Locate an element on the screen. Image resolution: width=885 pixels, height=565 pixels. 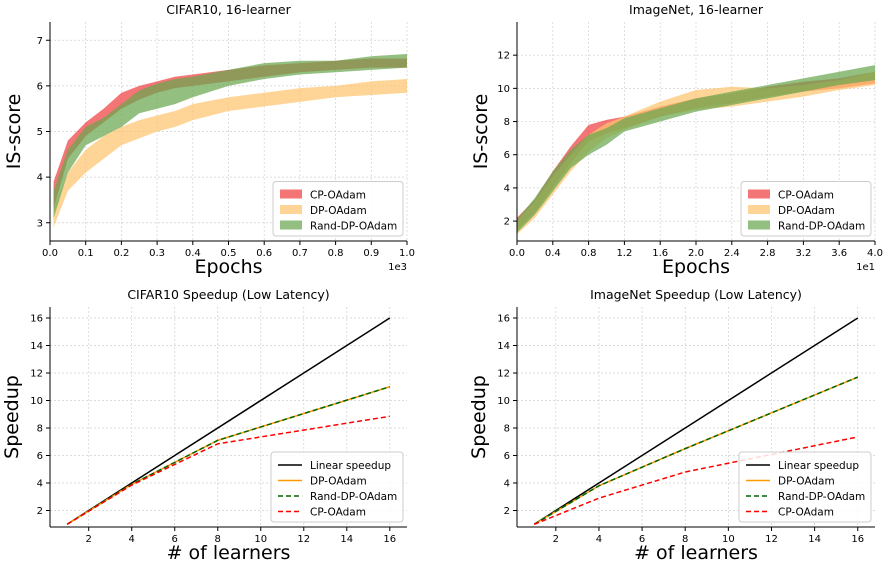
y-tick-label: 14 is located at coordinates (36, 346).